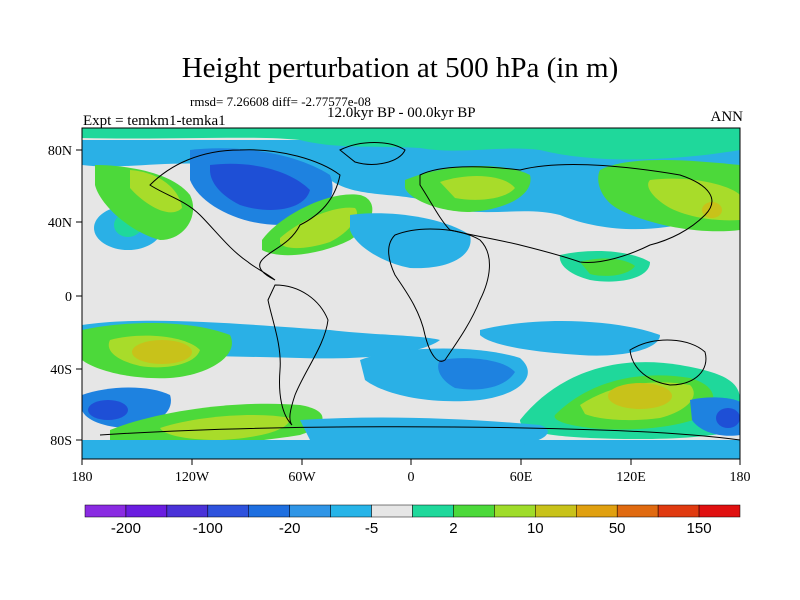 The height and width of the screenshot is (600, 800). I want to click on eurasia-coast, so click(566, 214).